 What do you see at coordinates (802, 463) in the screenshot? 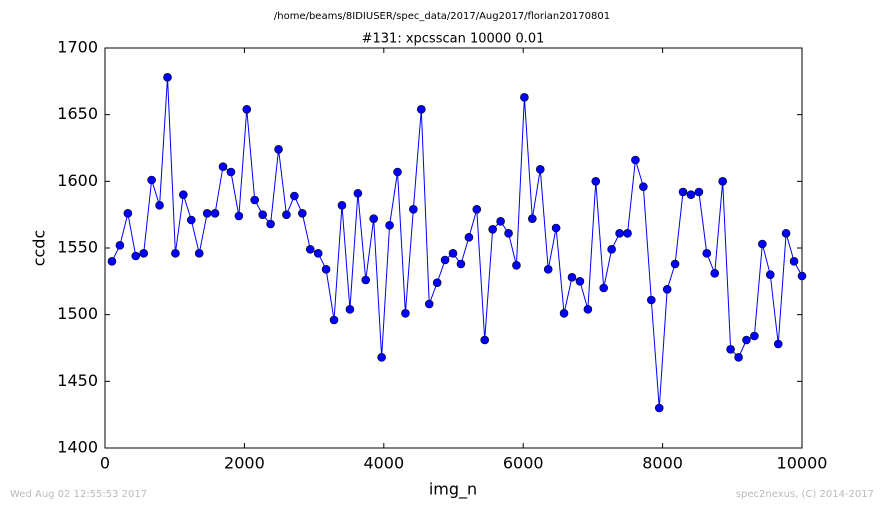
I see `x-tick-label: 10000` at bounding box center [802, 463].